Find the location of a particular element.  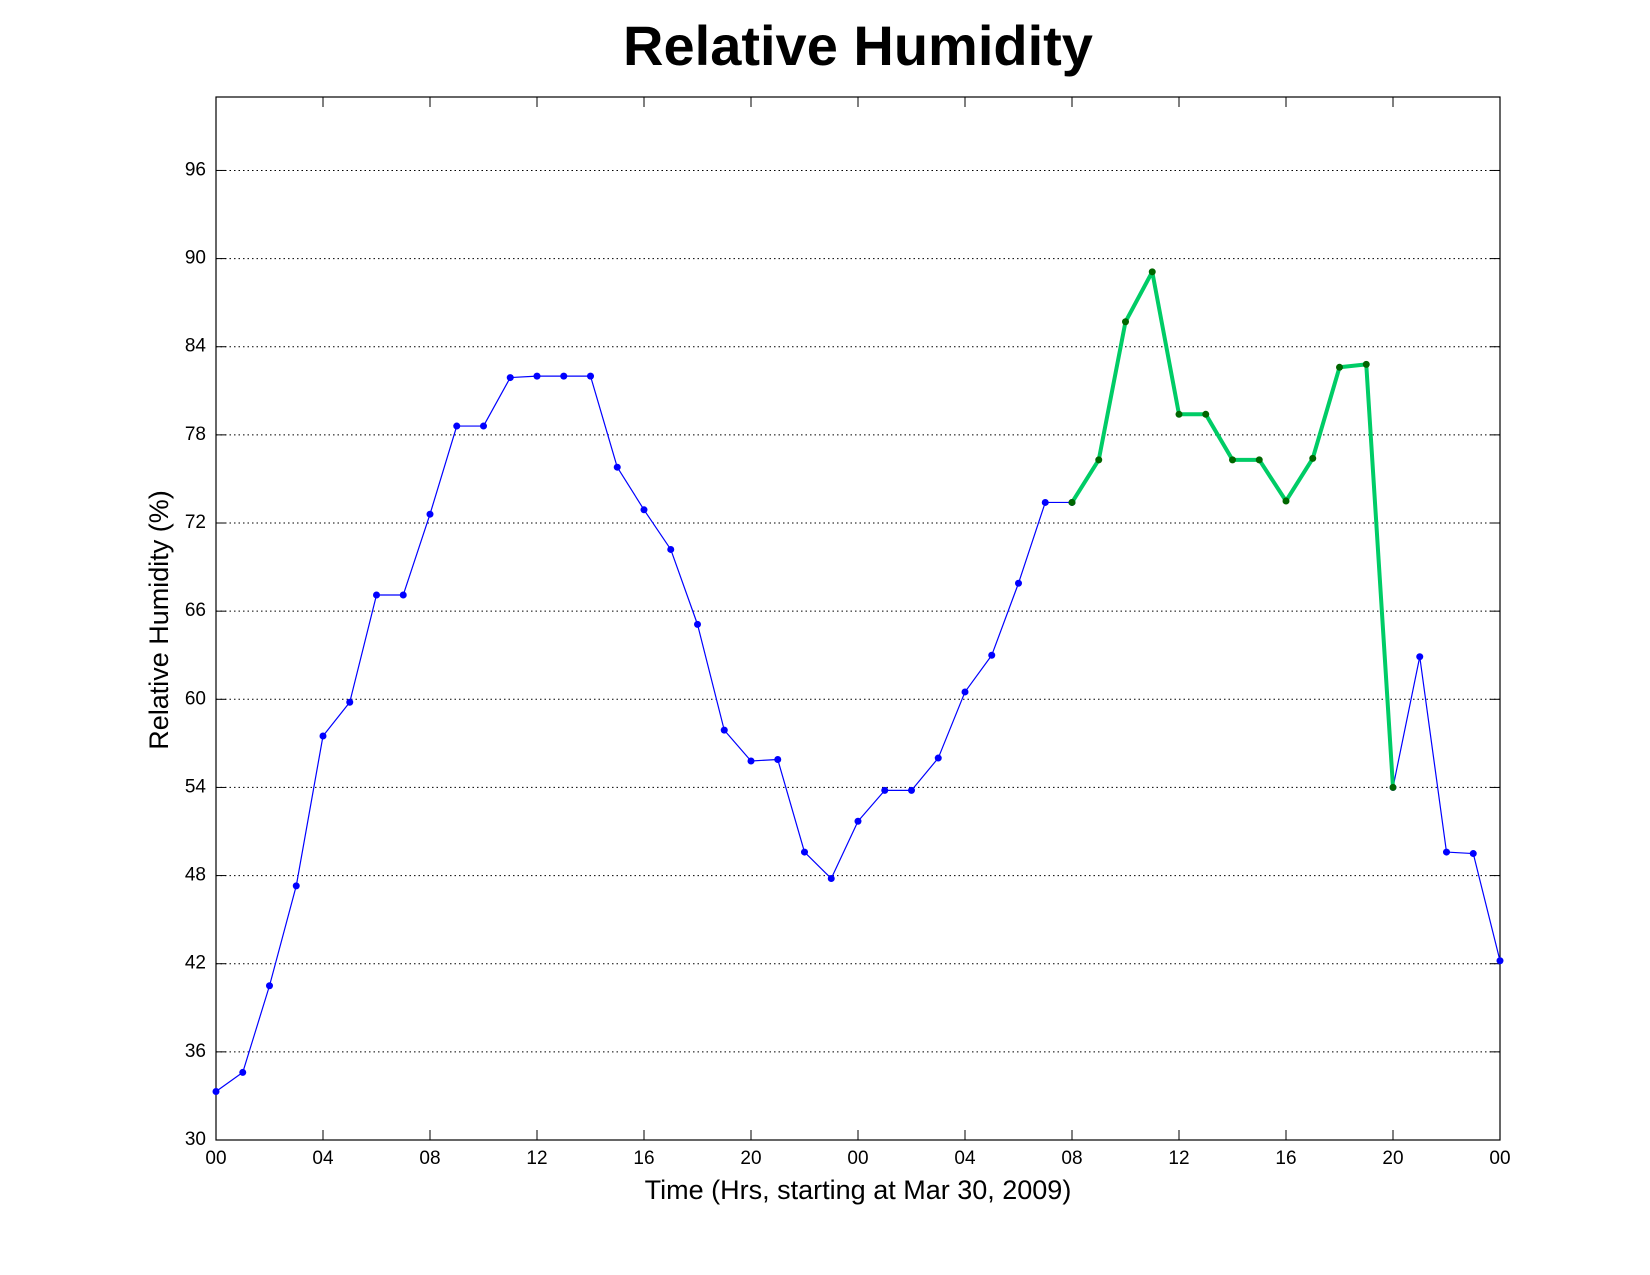

y-tick-label: 78 is located at coordinates (195, 434).